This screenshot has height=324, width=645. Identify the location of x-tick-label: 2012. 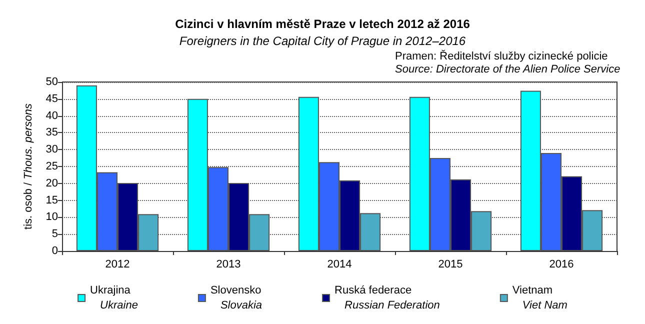
(117, 264).